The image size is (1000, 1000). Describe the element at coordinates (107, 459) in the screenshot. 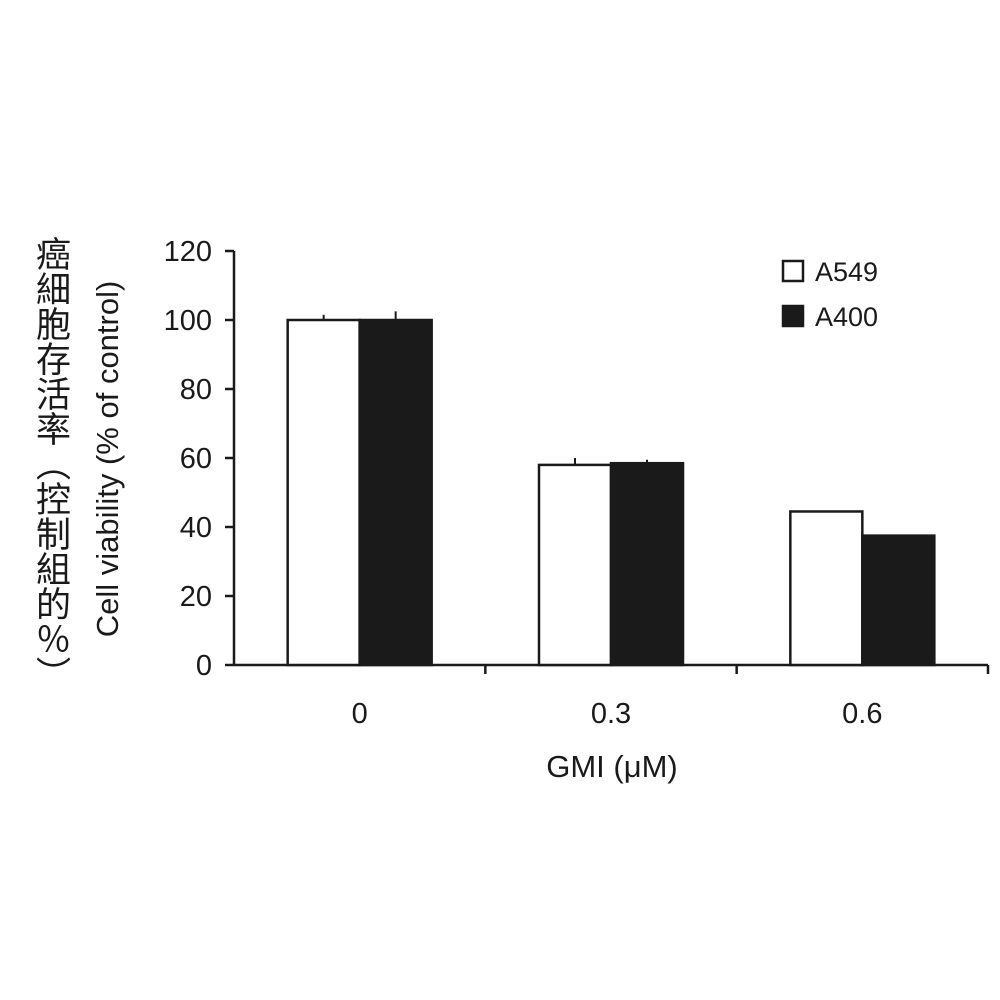

I see `y-axis-label: Cell viability (% of control)` at that location.